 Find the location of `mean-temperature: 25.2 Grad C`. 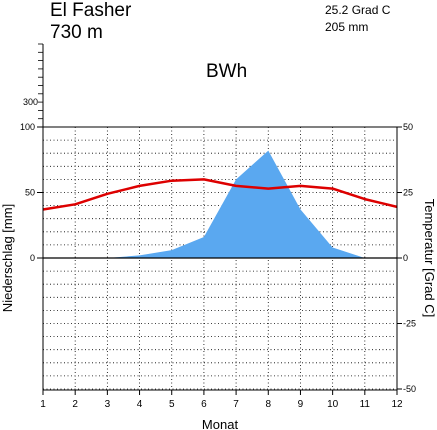

mean-temperature: 25.2 Grad C is located at coordinates (358, 10).